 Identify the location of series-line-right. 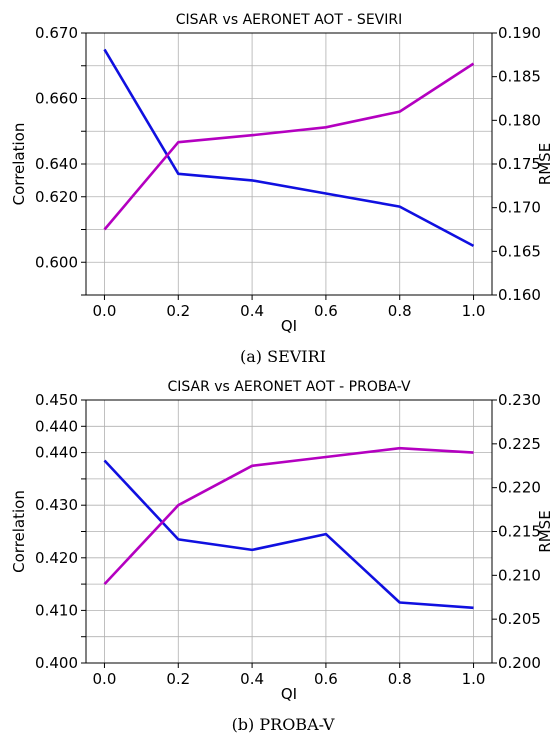
(288, 515).